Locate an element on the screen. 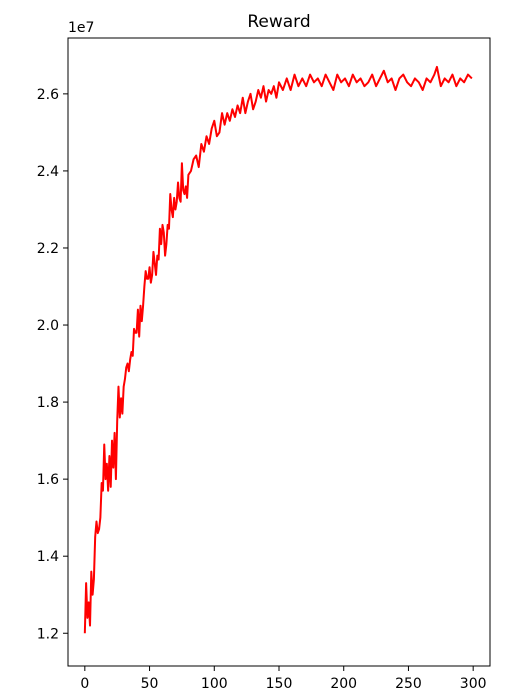 The height and width of the screenshot is (699, 507). x-tick-label: 50 is located at coordinates (150, 684).